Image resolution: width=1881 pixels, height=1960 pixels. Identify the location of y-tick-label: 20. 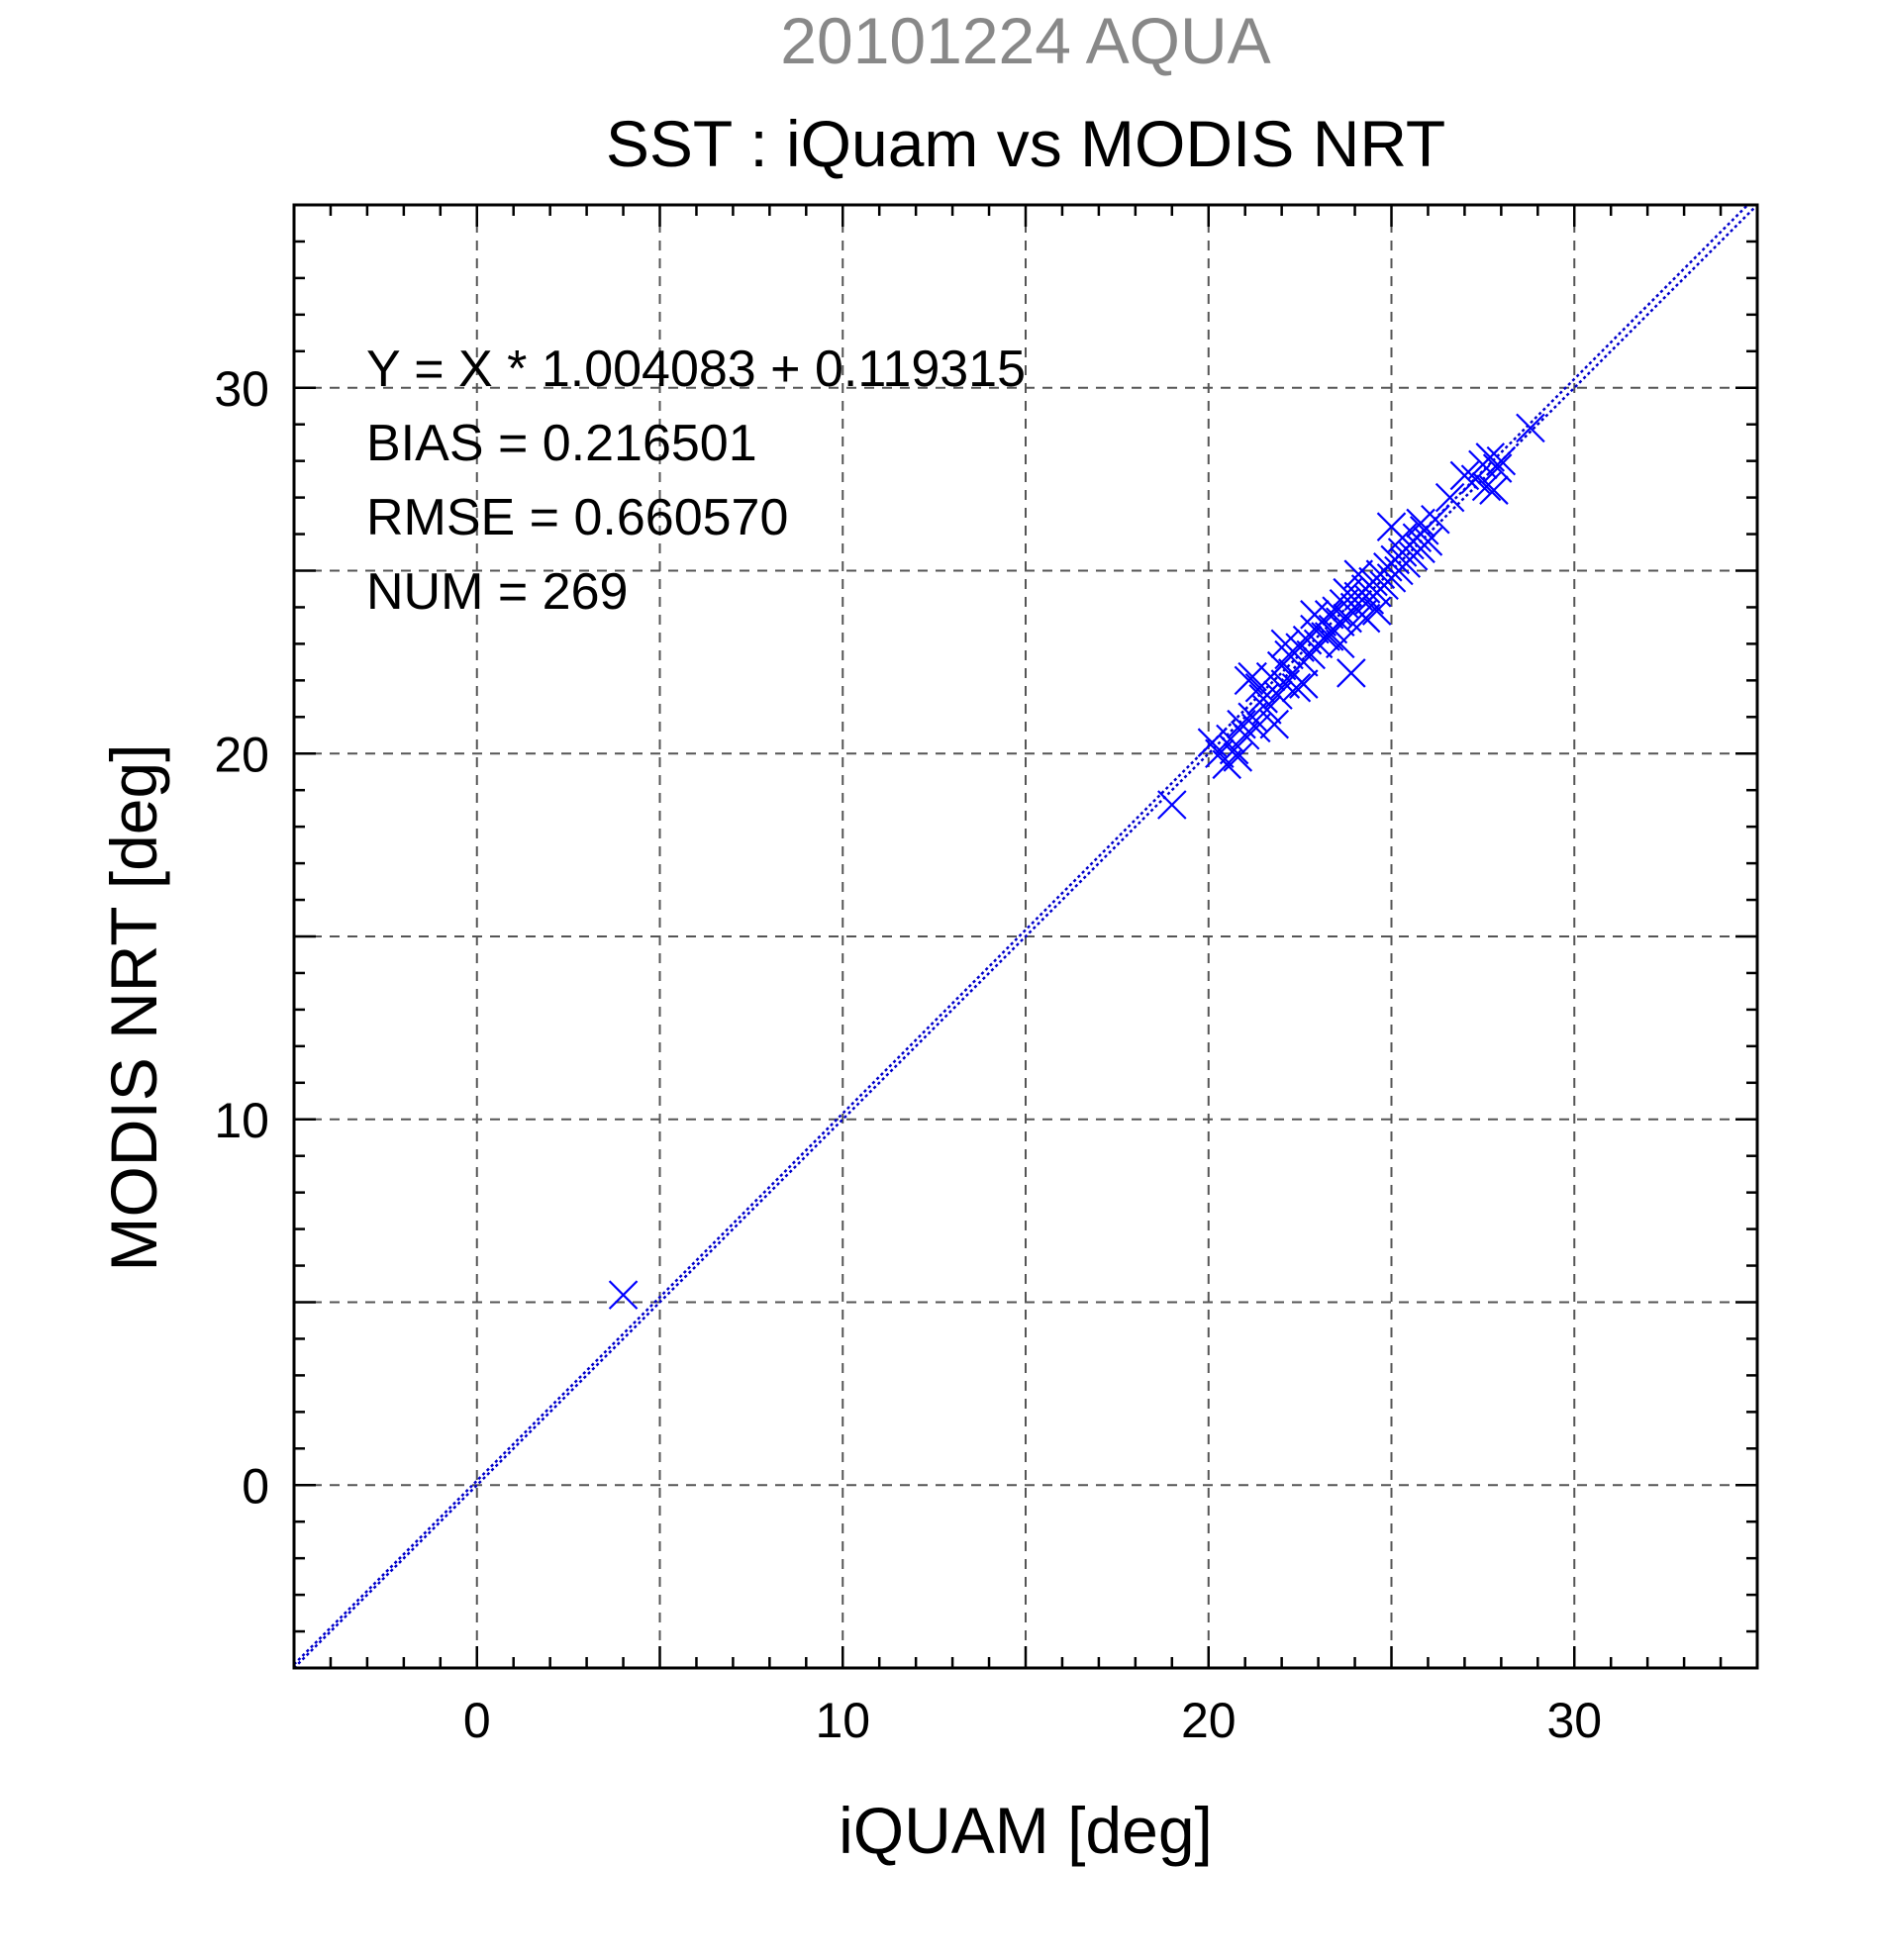
(242, 754).